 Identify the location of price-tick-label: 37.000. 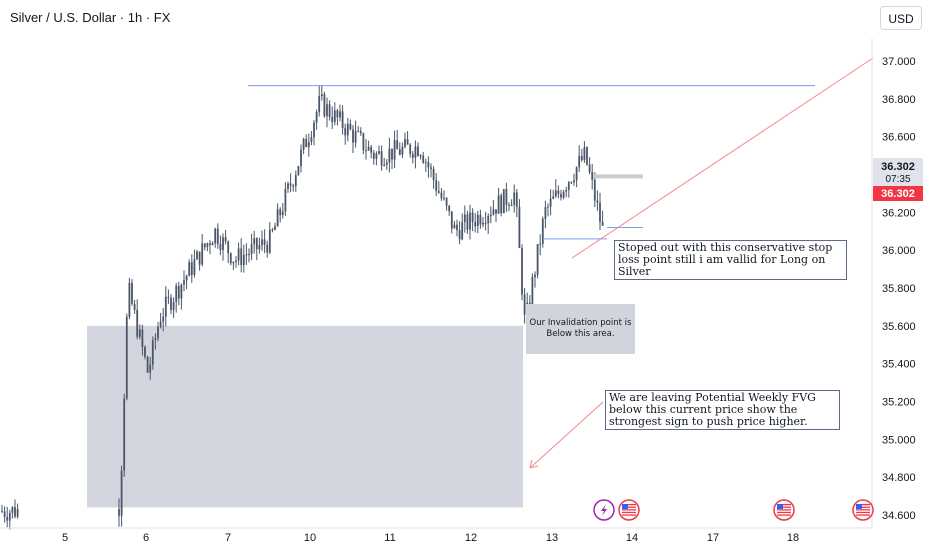
(899, 62).